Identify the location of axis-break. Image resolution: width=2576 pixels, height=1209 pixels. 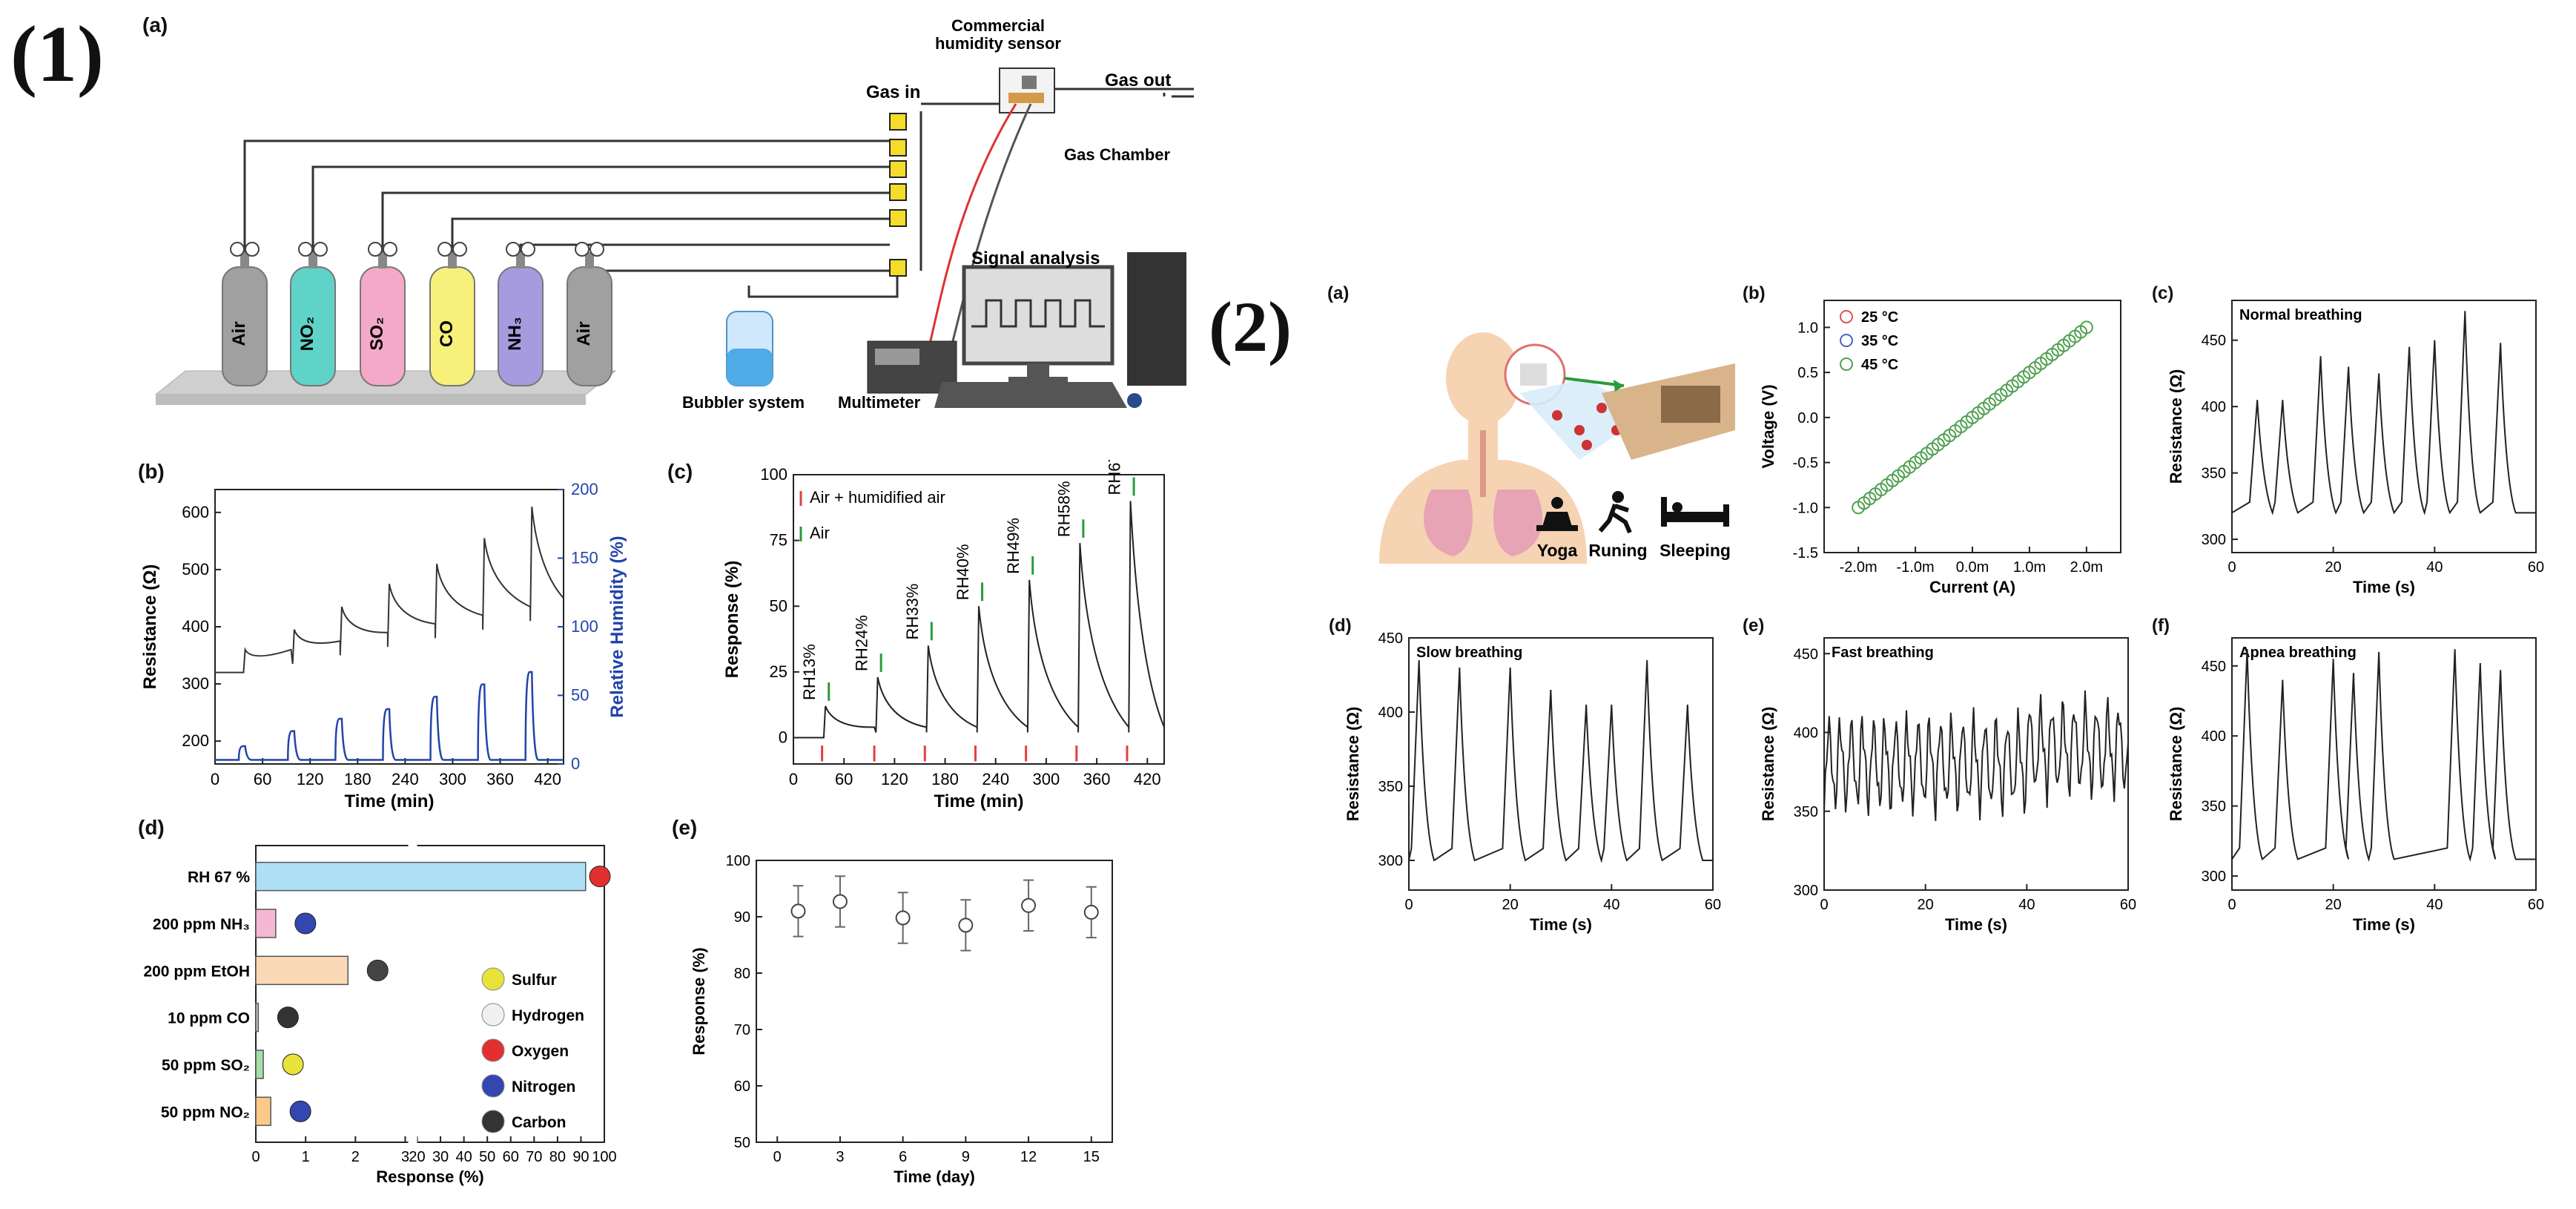
(412, 994).